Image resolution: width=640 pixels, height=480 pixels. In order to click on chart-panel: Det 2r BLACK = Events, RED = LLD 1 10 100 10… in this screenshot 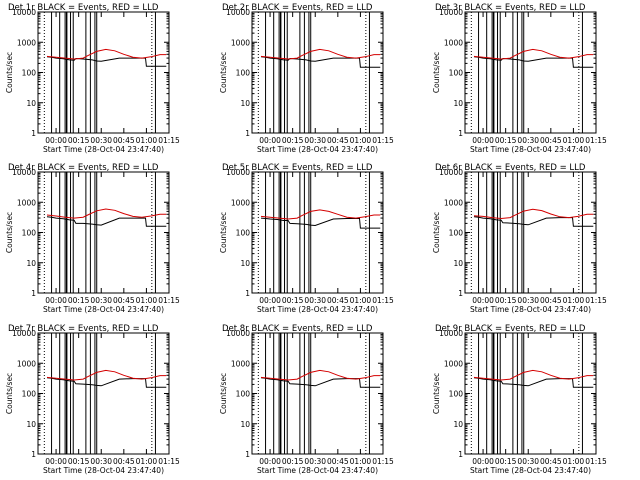, I will do `click(306, 78)`.